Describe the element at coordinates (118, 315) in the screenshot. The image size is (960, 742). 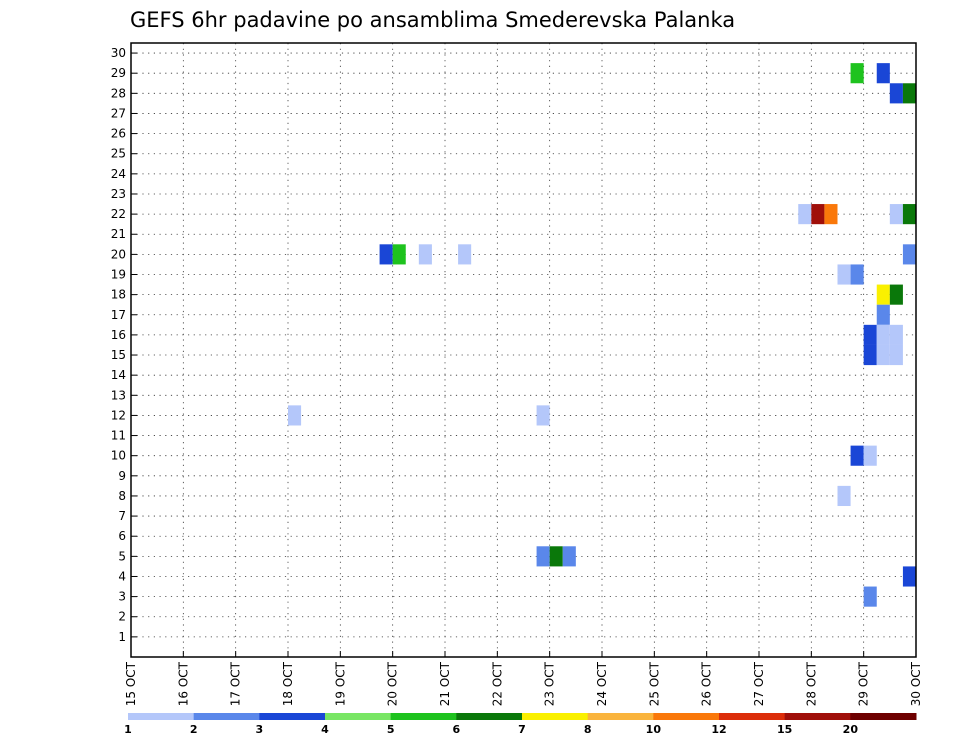
I see `y-tick-label: 17` at that location.